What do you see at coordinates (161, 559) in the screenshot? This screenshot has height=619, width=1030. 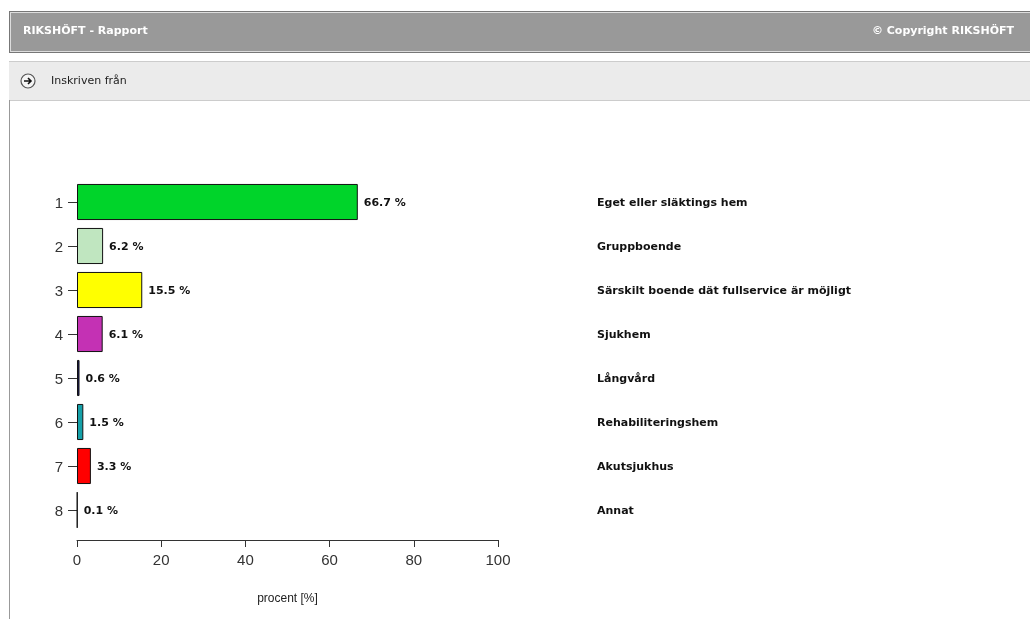 I see `x-tick-label: 20` at bounding box center [161, 559].